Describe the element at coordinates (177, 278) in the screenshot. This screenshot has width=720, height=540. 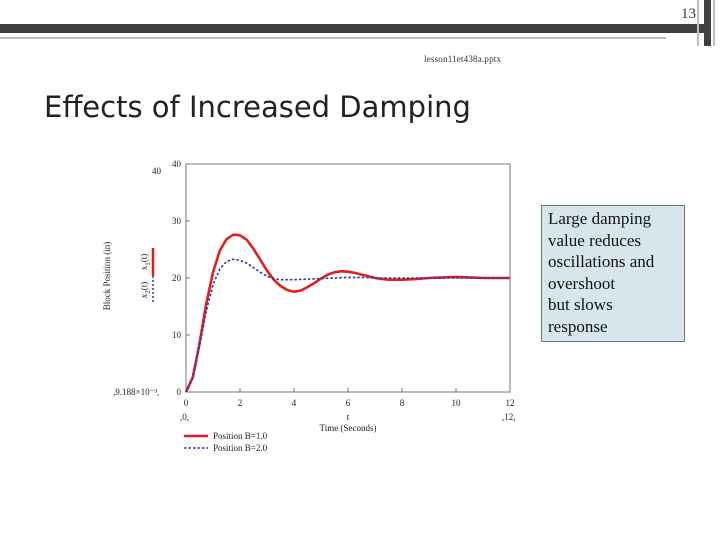
I see `y-tick-label: 20` at that location.